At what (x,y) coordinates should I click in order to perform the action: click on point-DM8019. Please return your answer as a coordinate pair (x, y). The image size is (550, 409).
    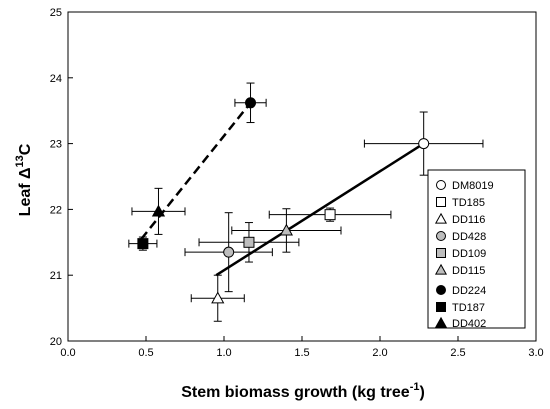
    Looking at the image, I should click on (424, 144).